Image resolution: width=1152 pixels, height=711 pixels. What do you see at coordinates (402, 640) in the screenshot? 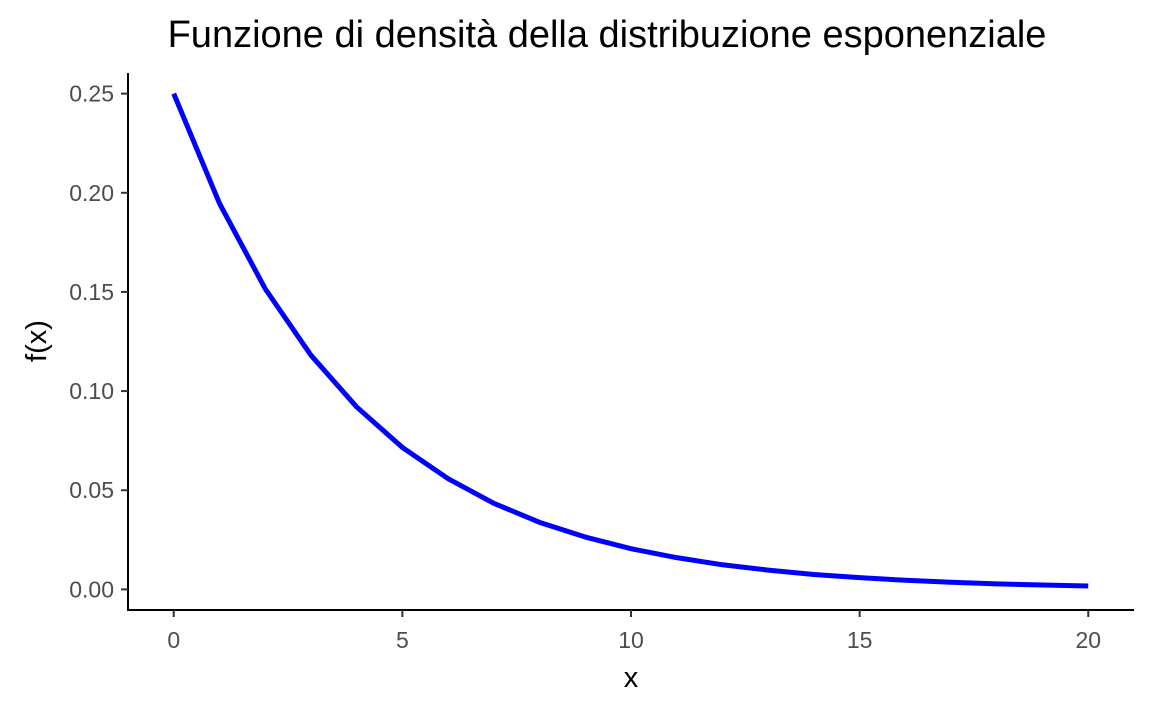
I see `x-tick-label: 5` at bounding box center [402, 640].